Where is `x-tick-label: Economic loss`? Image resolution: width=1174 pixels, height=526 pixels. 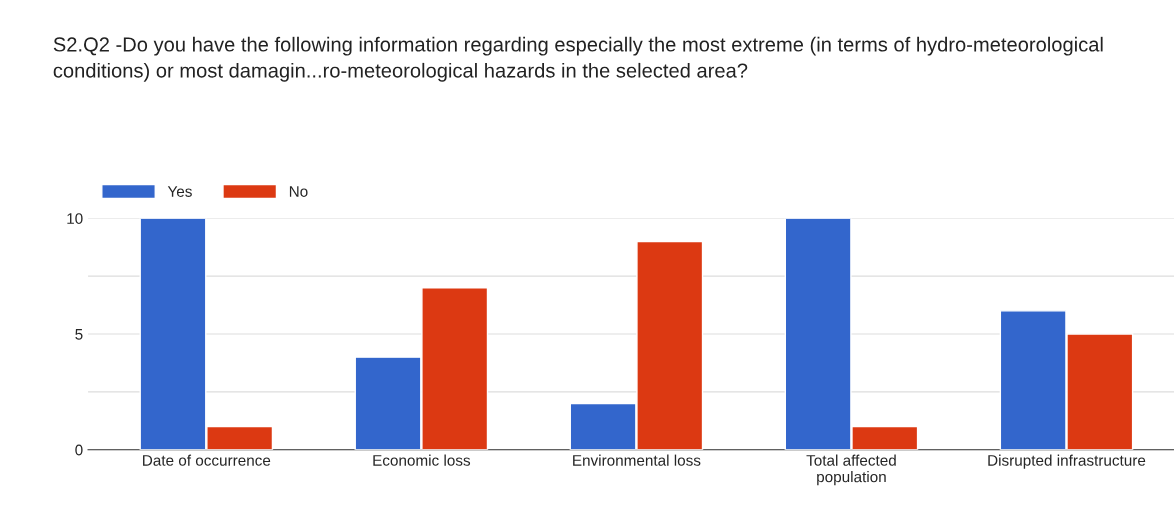
x-tick-label: Economic loss is located at coordinates (422, 460).